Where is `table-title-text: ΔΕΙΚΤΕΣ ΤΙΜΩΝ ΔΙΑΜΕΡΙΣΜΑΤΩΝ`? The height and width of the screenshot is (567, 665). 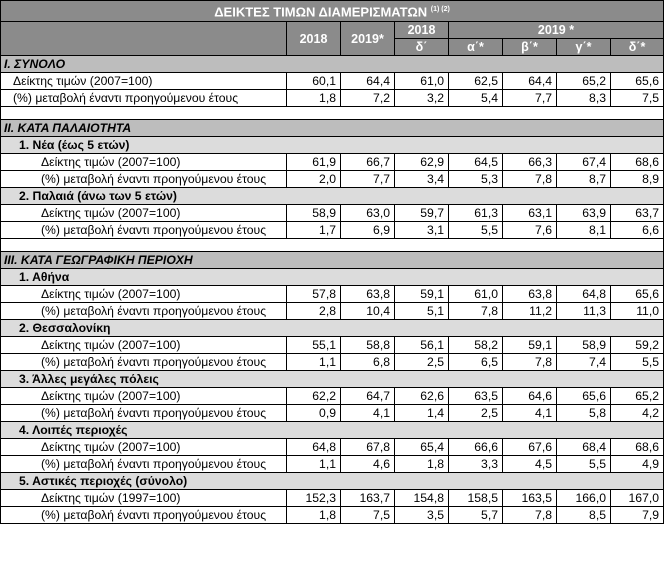 table-title-text: ΔΕΙΚΤΕΣ ΤΙΜΩΝ ΔΙΑΜΕΡΙΣΜΑΤΩΝ is located at coordinates (321, 12).